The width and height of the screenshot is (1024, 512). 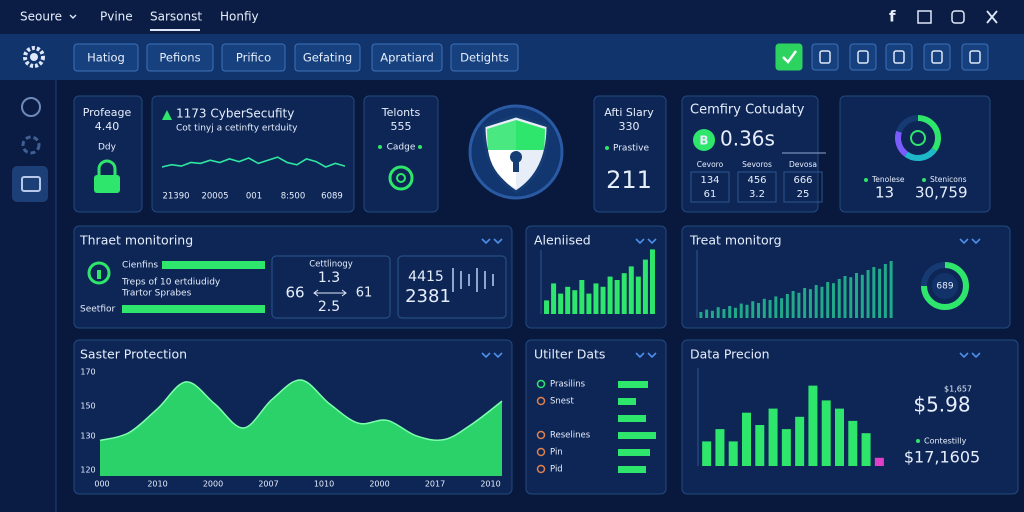 I want to click on label: 1173 CyberSecufity, so click(x=235, y=114).